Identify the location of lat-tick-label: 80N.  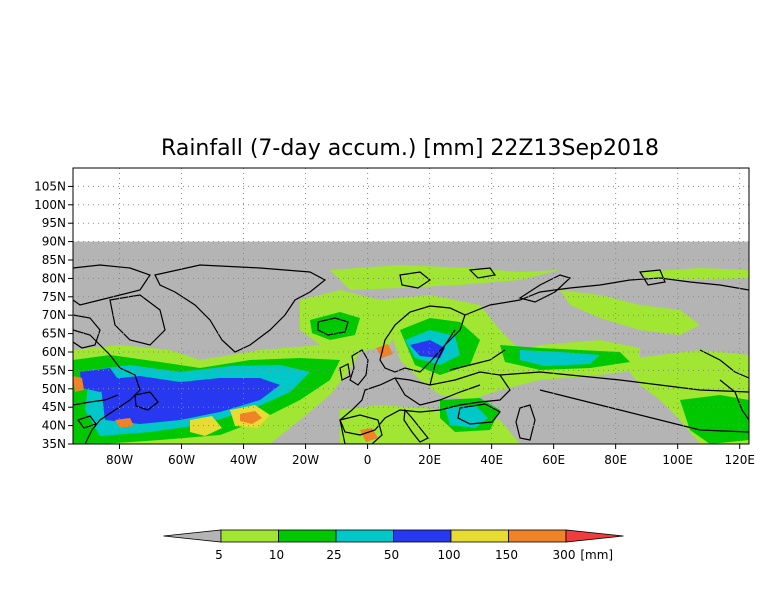
(54, 278).